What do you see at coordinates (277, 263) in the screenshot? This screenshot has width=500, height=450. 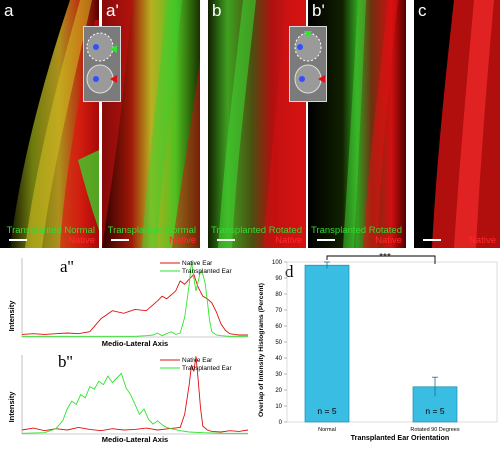 I see `y-tick-label: 100` at bounding box center [277, 263].